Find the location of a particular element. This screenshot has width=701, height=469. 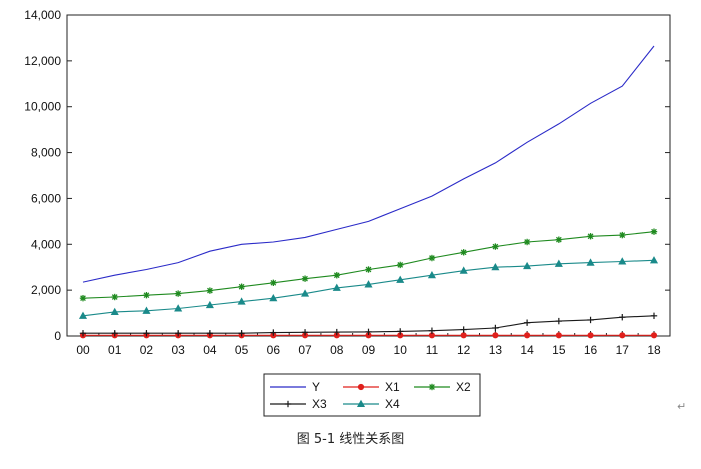

y-tick-label: 6,000 is located at coordinates (46, 198).